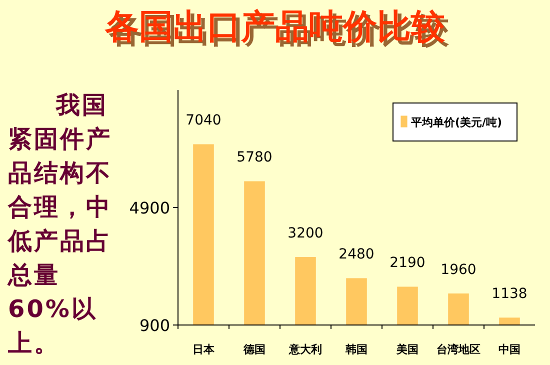 The image size is (550, 365). I want to click on x-tick-label: 意大利, so click(305, 349).